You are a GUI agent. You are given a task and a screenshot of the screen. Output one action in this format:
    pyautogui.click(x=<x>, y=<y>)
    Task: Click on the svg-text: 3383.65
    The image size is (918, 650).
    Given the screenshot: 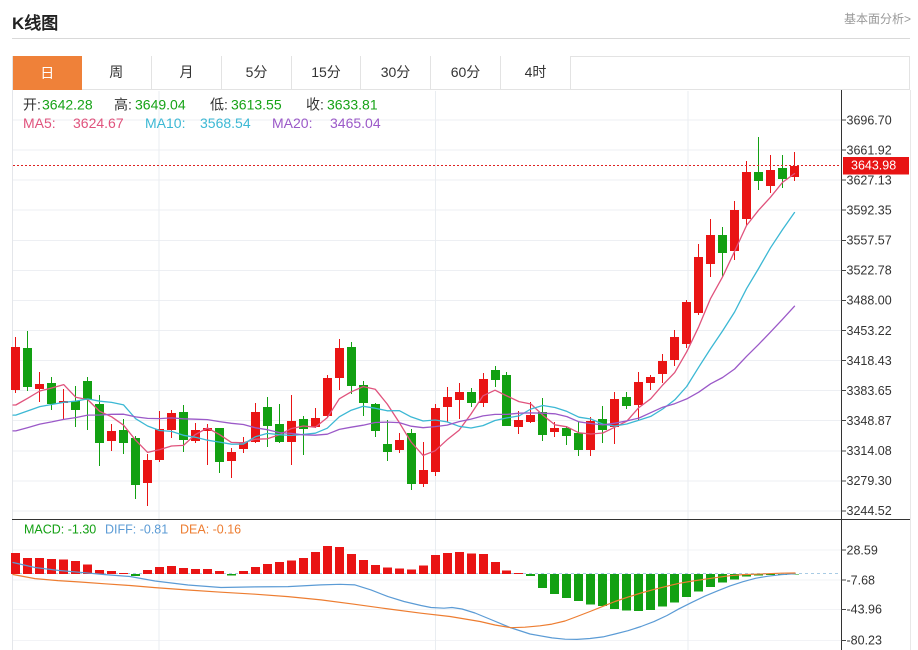 What is the action you would take?
    pyautogui.click(x=869, y=391)
    